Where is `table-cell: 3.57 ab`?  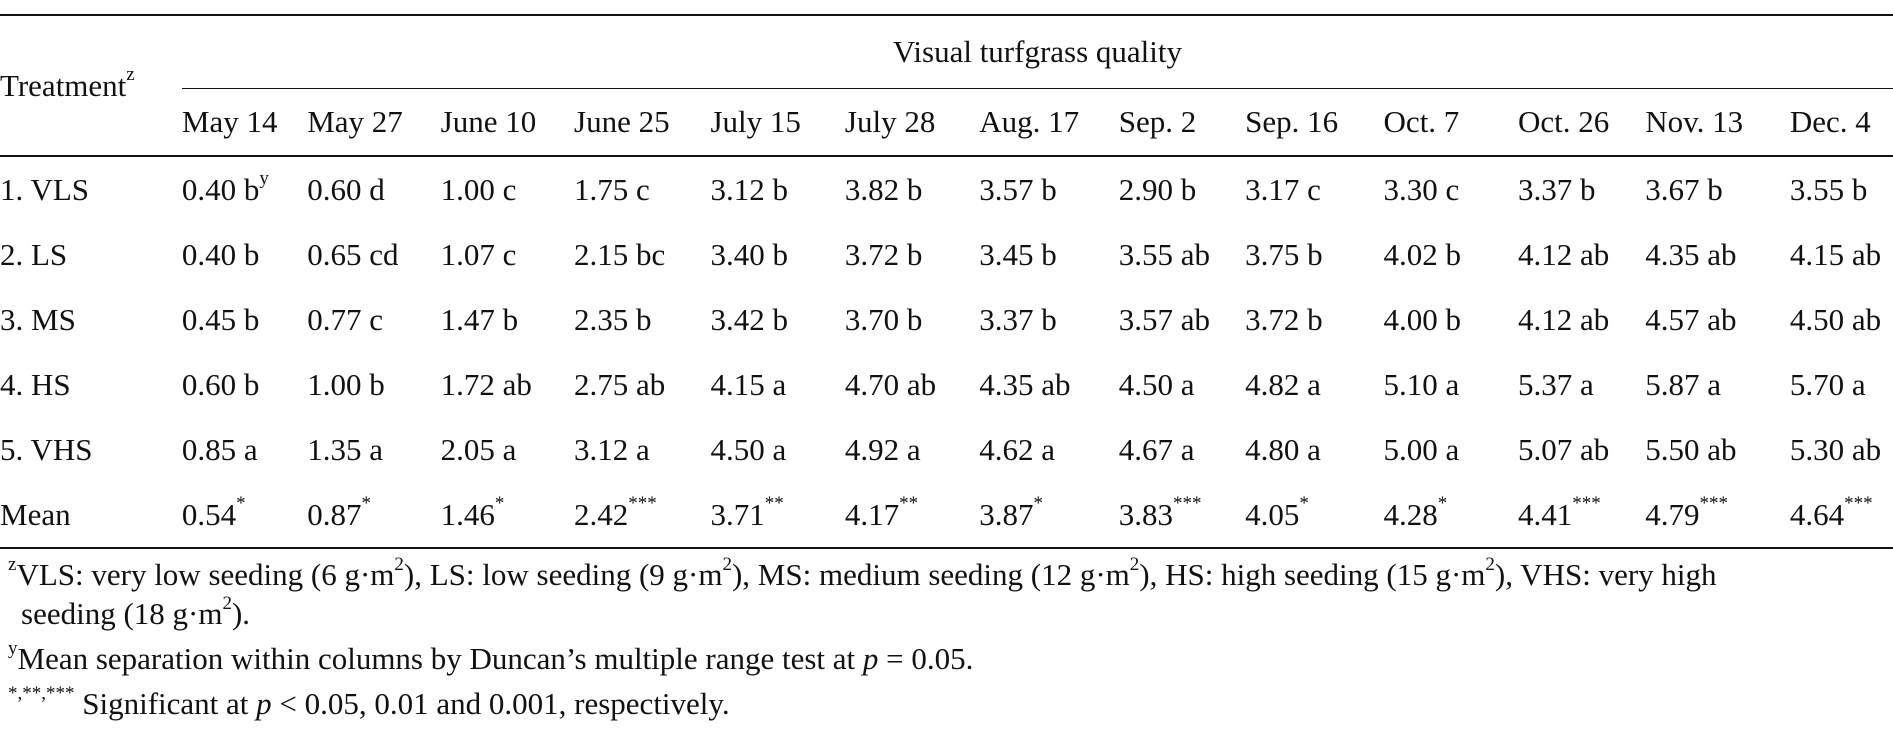 table-cell: 3.57 ab is located at coordinates (1182, 319).